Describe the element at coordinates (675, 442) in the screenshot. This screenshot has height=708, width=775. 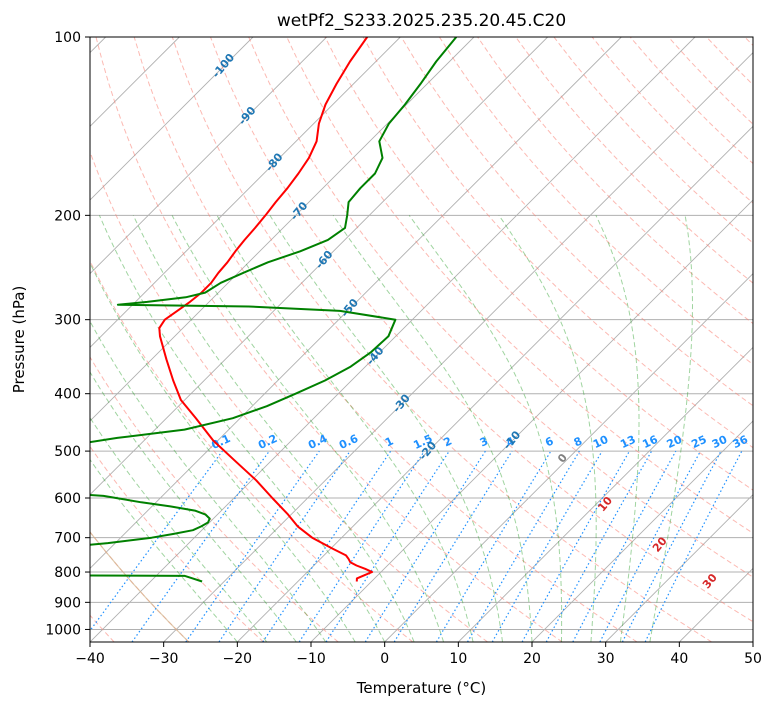
I see `mixing-ratio-label: 20` at that location.